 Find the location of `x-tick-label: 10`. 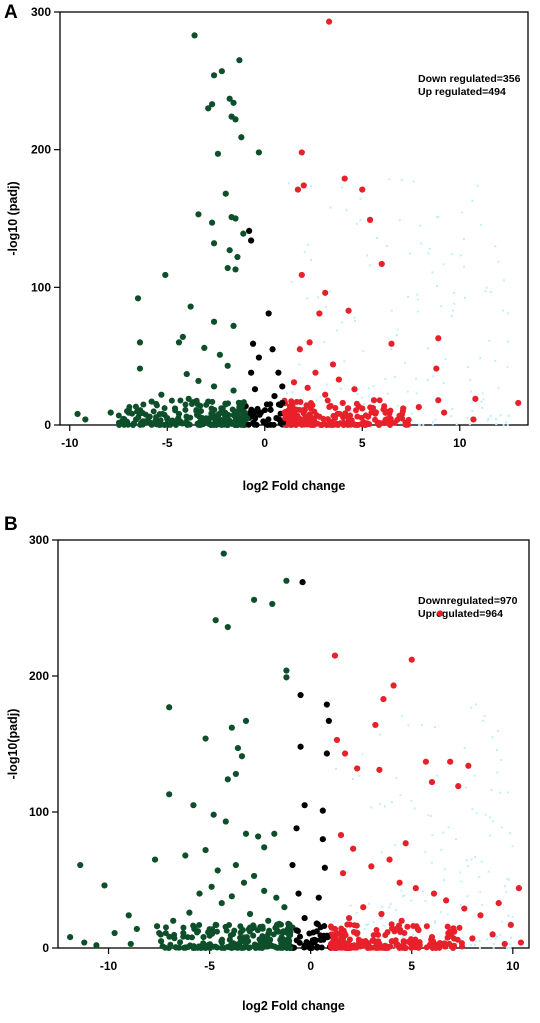

x-tick-label: 10 is located at coordinates (460, 443).